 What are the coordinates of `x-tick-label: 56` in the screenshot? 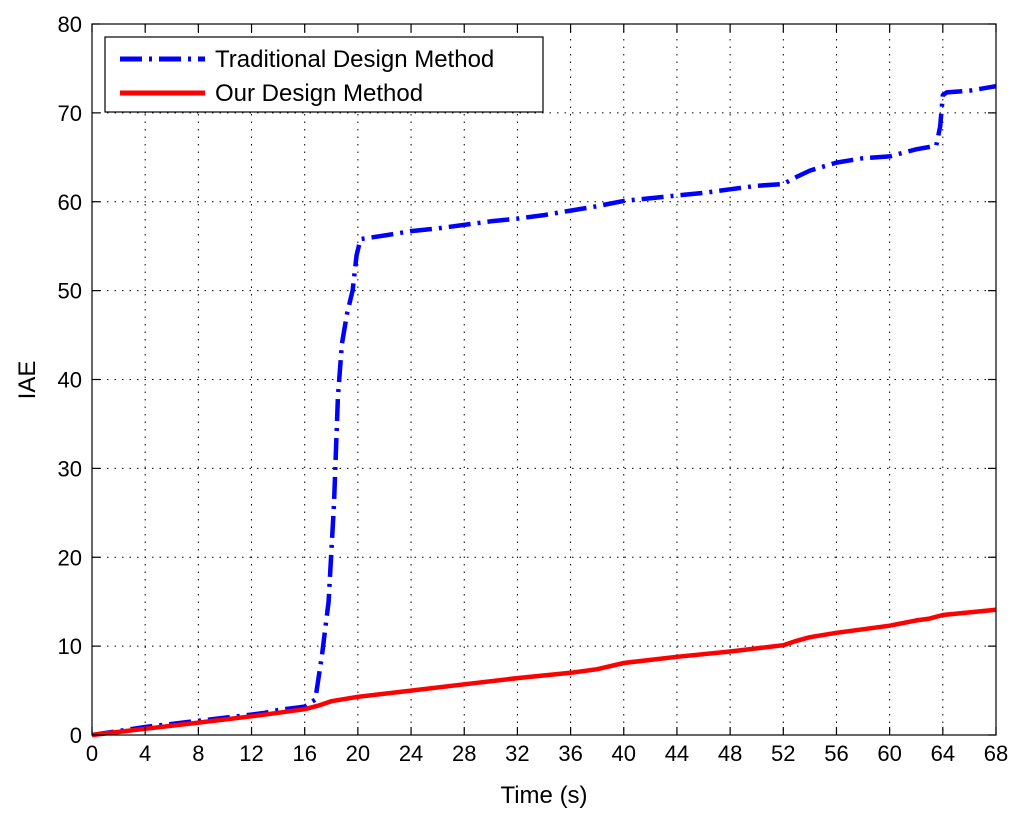 It's located at (836, 753).